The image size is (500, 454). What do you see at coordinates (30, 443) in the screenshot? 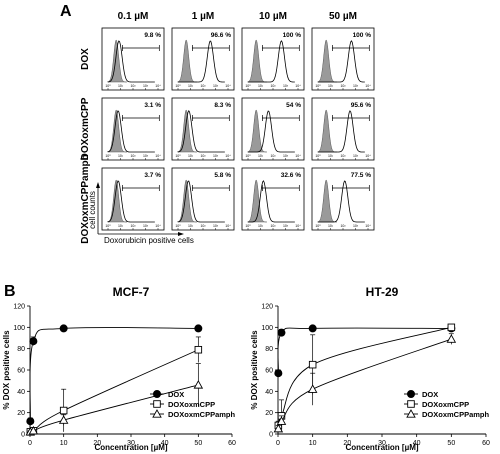
I see `x-tick-label: 0` at bounding box center [30, 443].